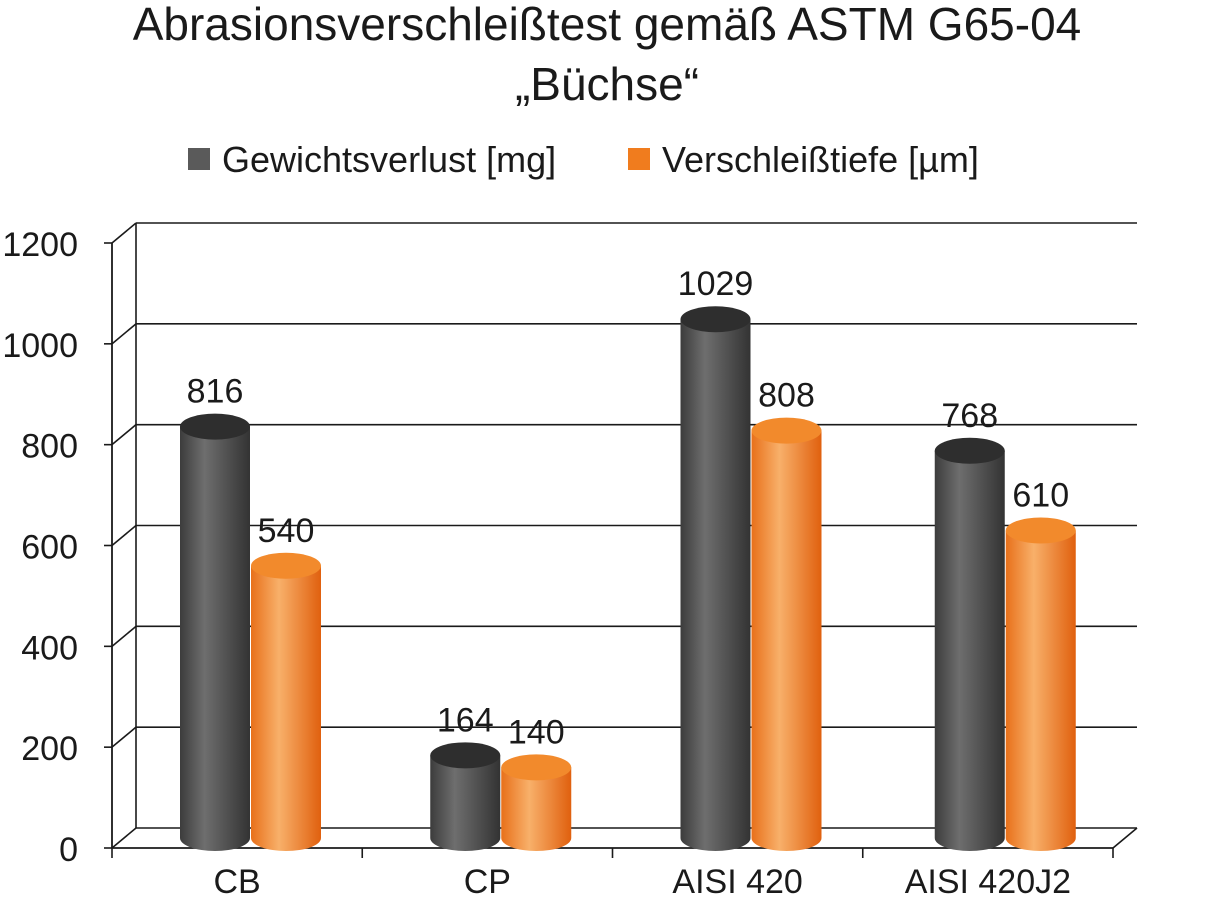 The image size is (1215, 900). What do you see at coordinates (237, 881) in the screenshot?
I see `x-tick-label: CB` at bounding box center [237, 881].